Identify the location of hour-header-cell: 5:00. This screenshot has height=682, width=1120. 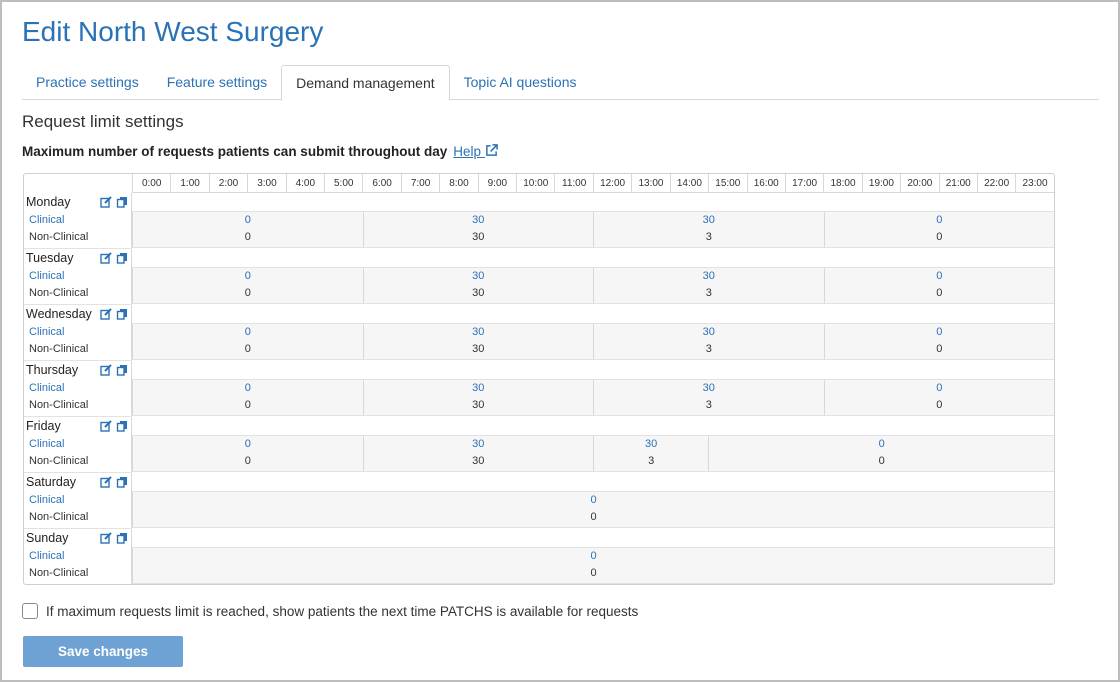
(343, 183).